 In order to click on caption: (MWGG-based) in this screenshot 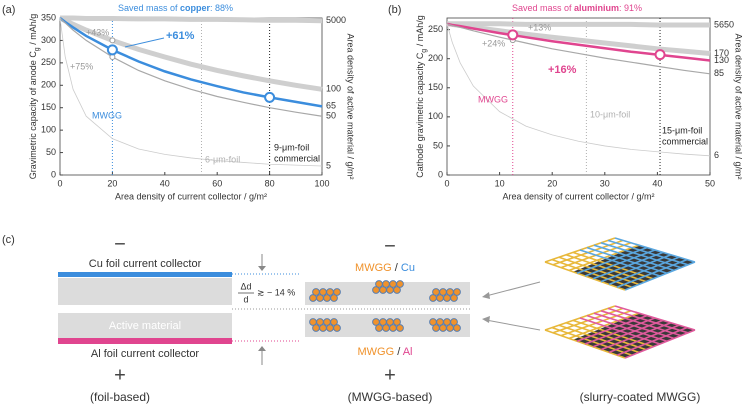, I will do `click(390, 397)`.